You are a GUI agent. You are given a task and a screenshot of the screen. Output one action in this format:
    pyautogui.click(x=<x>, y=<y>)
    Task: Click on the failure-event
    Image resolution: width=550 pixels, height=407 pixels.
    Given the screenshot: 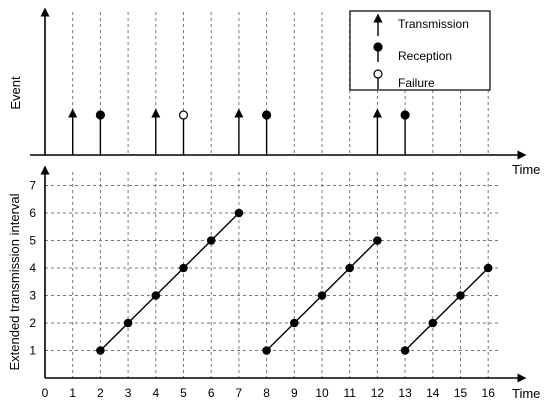 What is the action you would take?
    pyautogui.click(x=183, y=115)
    